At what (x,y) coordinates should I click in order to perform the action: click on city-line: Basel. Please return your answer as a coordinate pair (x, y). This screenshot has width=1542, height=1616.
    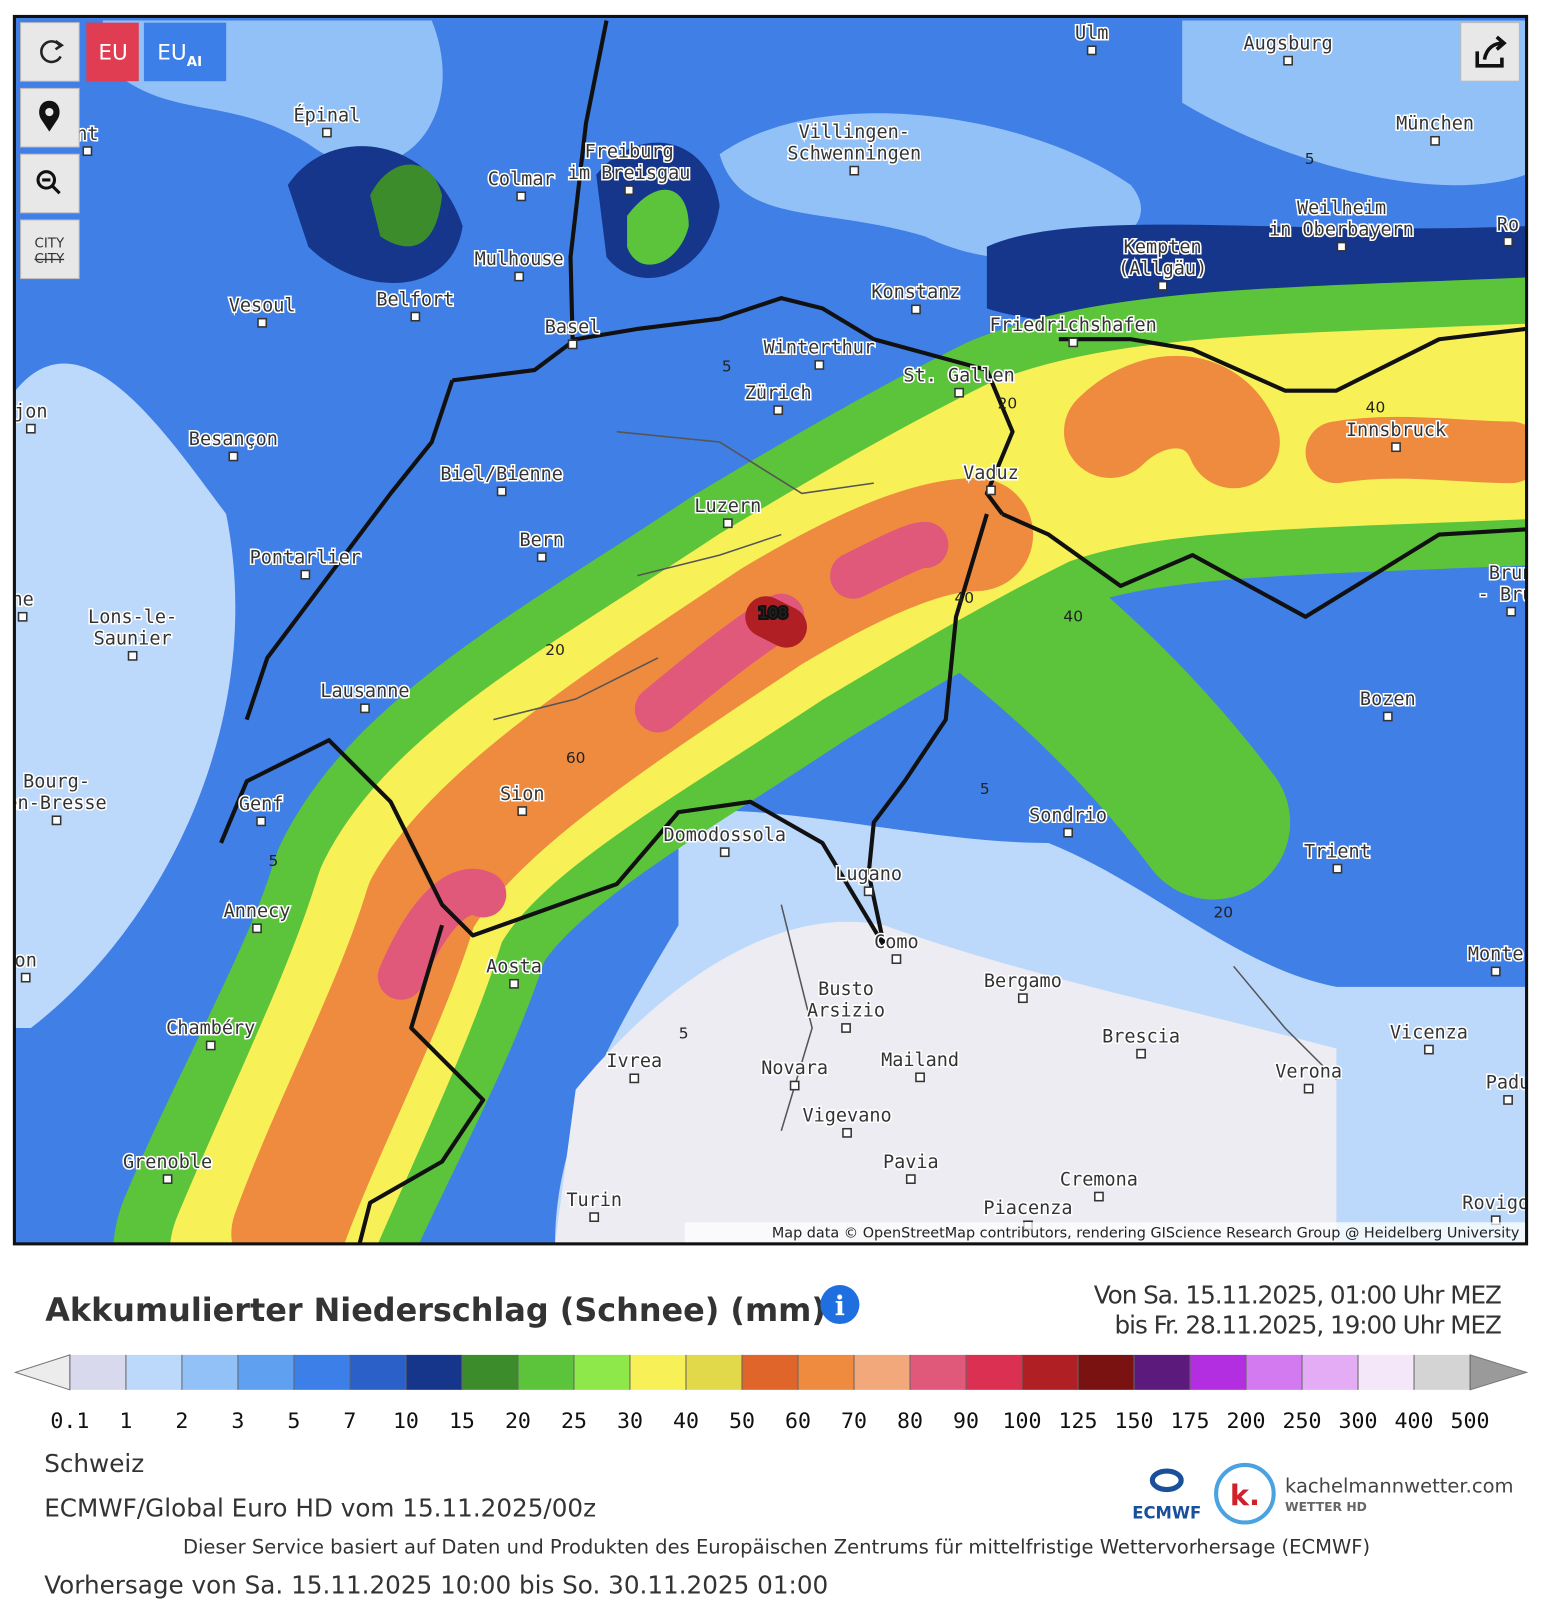
    Looking at the image, I should click on (573, 327).